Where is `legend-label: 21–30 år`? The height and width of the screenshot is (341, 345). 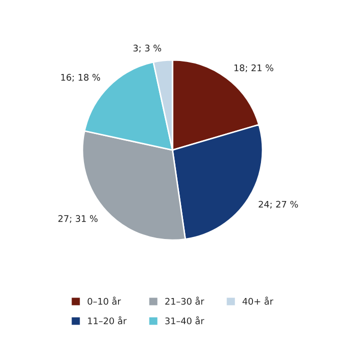 legend-label: 21–30 år is located at coordinates (184, 300).